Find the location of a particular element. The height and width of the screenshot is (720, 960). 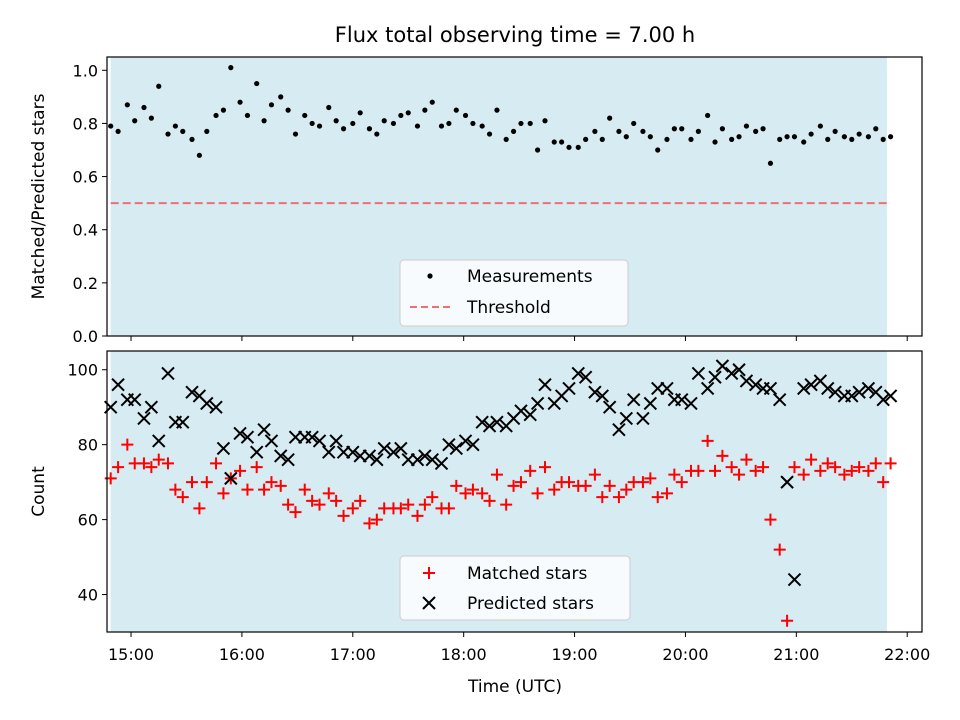

y-tick-label: 40 is located at coordinates (88, 595).